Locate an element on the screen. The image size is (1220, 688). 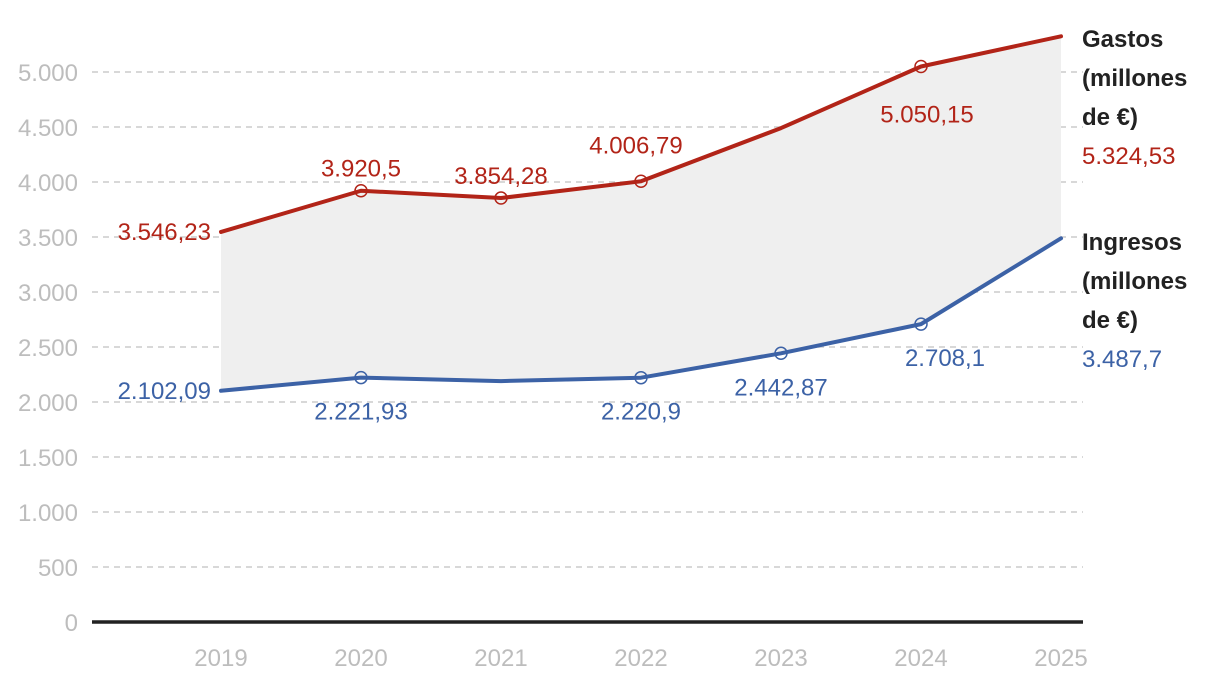
y-tick-label: 3.500 is located at coordinates (48, 238).